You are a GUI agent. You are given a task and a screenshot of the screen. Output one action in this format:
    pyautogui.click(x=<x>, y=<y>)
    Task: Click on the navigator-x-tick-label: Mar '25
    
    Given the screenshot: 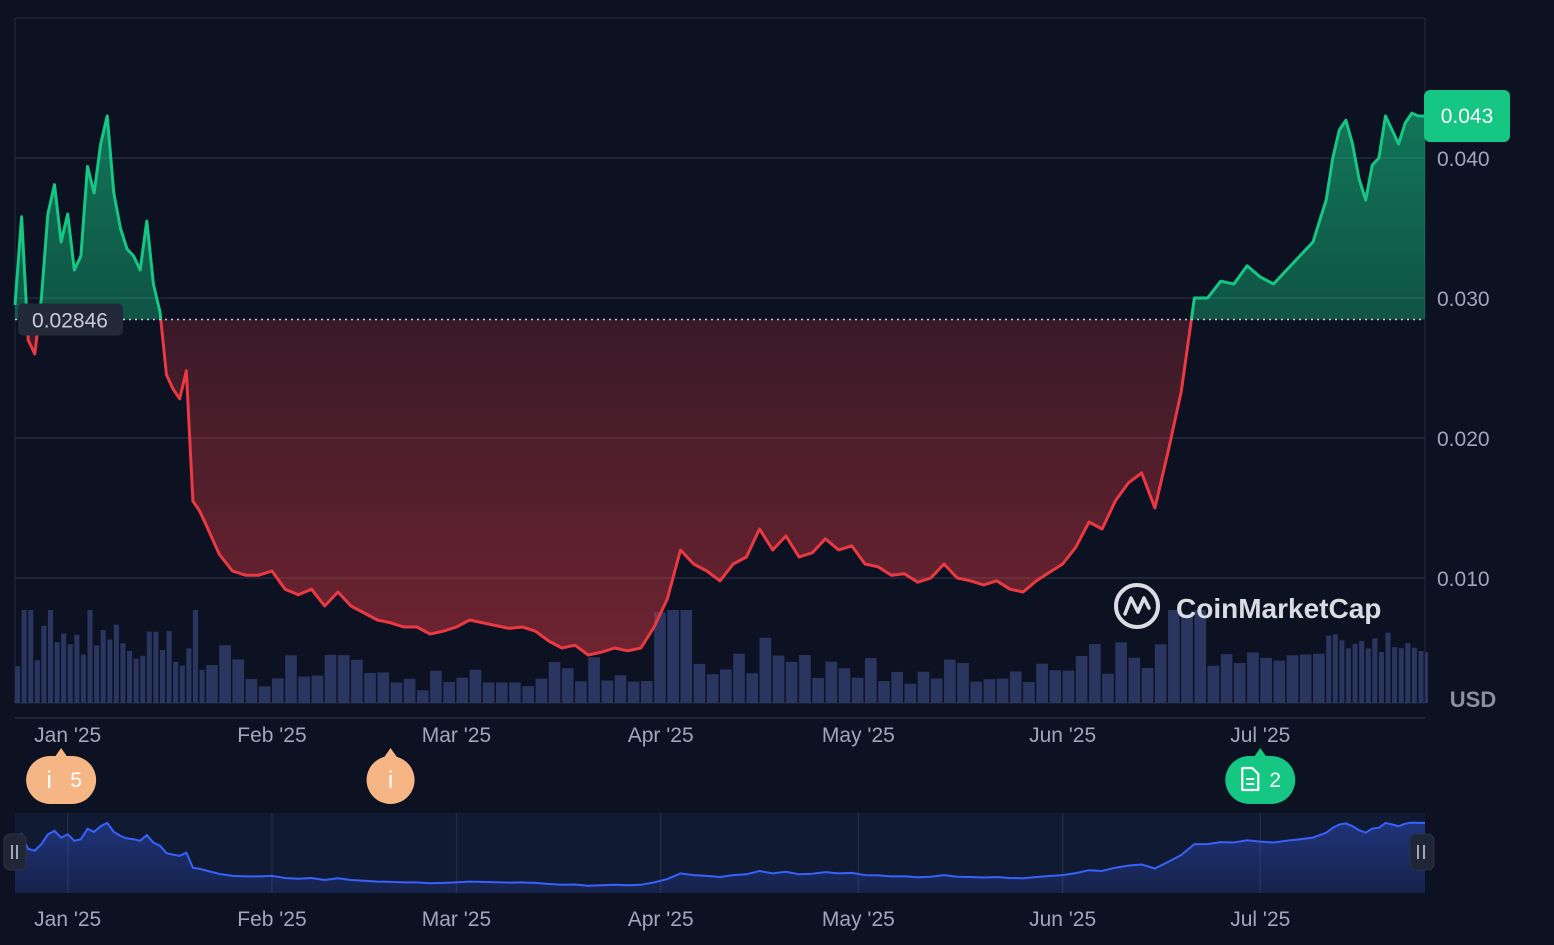 What is the action you would take?
    pyautogui.click(x=456, y=919)
    